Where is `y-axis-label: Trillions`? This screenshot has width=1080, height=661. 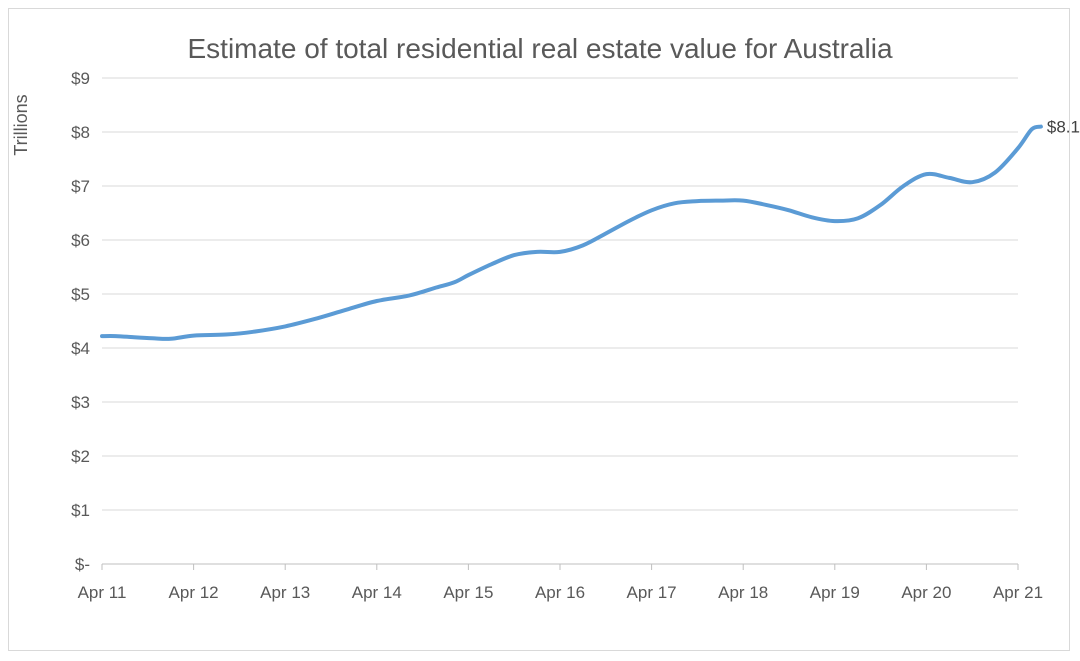 y-axis-label: Trillions is located at coordinates (21, 124).